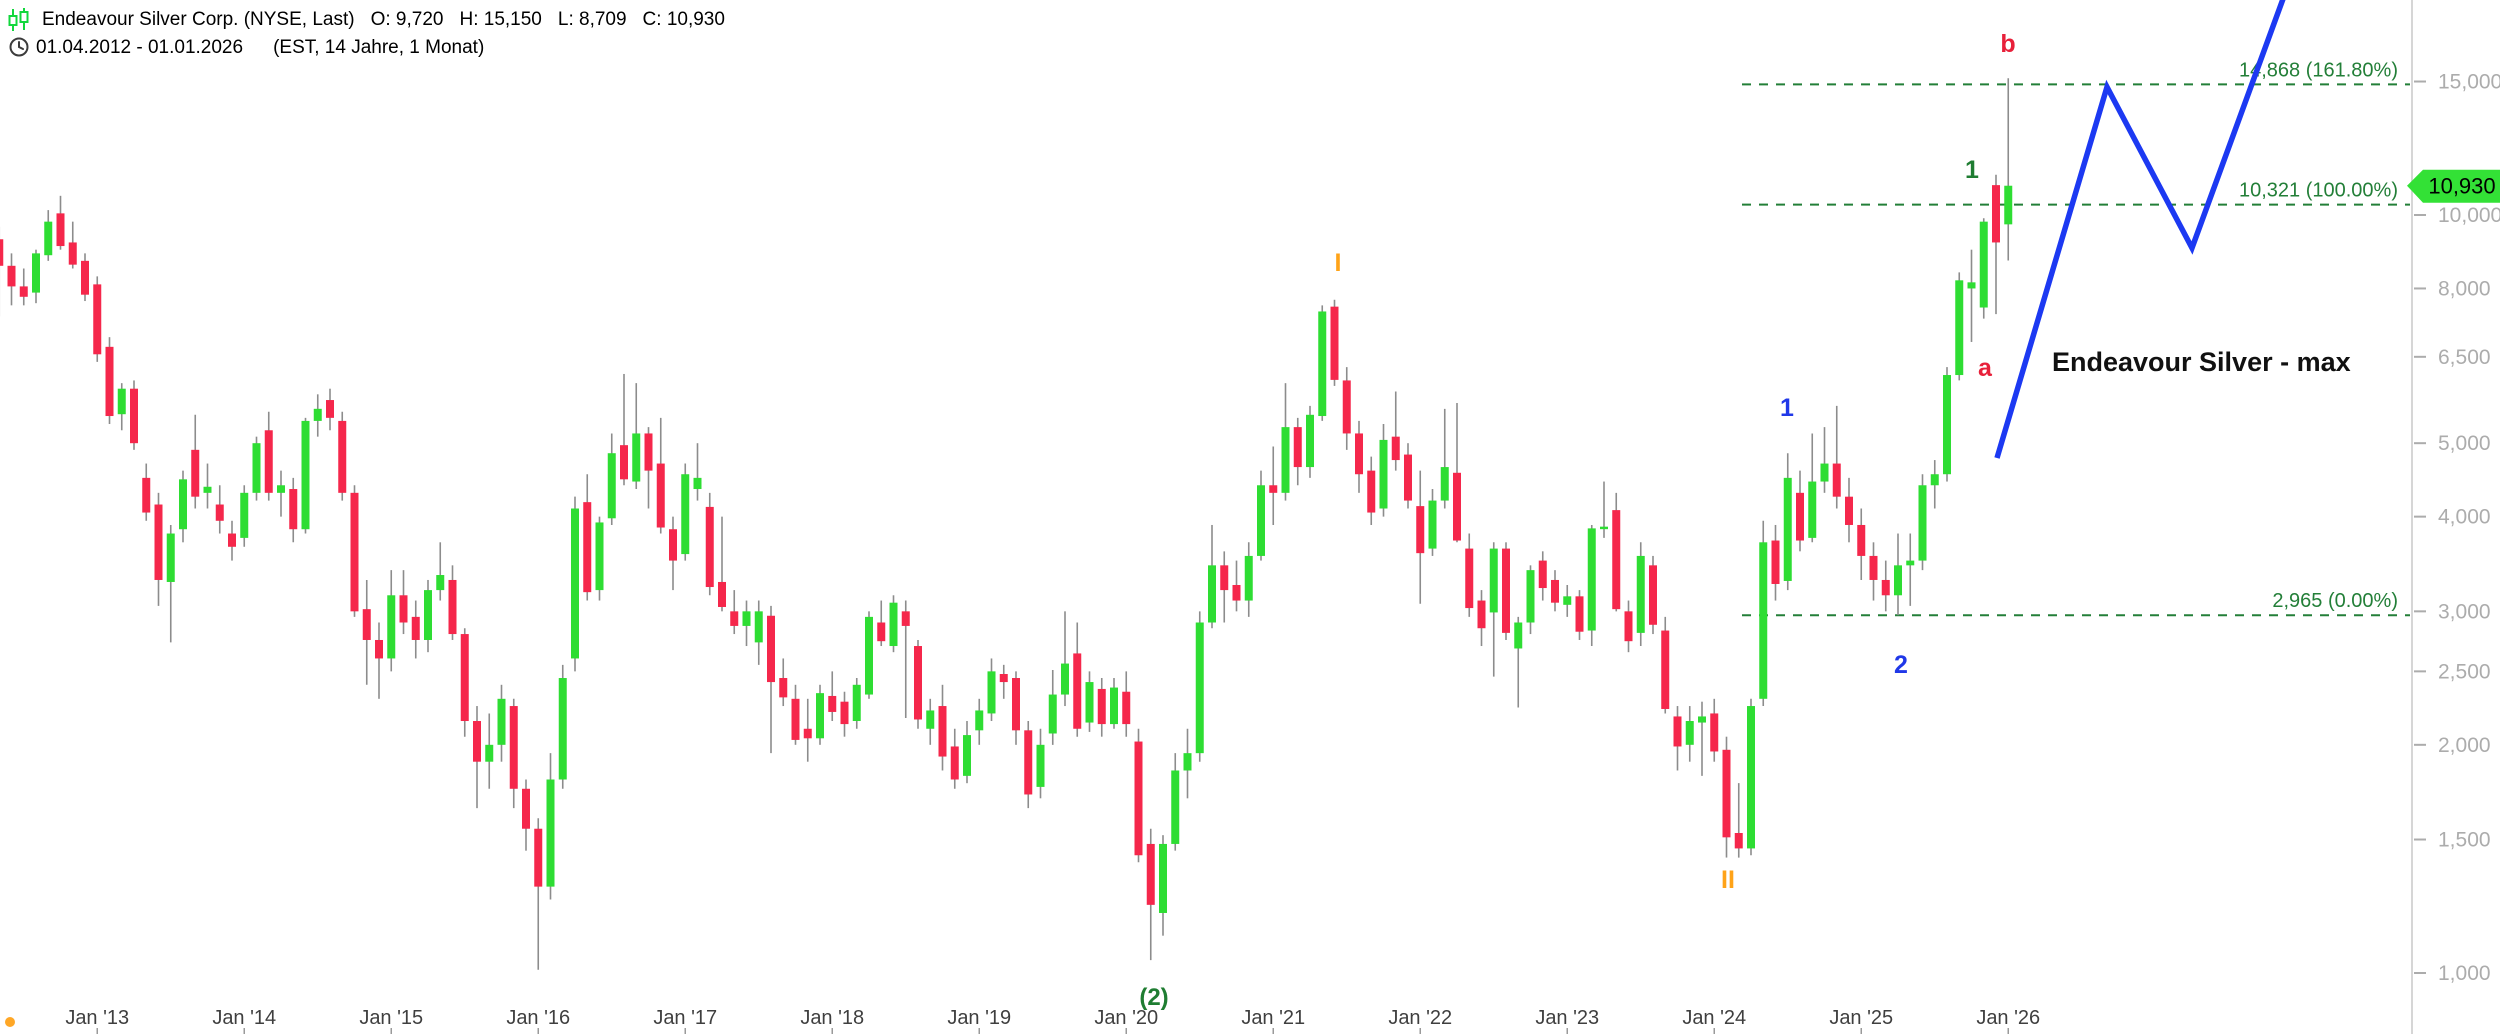 The width and height of the screenshot is (2500, 1034). What do you see at coordinates (19, 48) in the screenshot?
I see `clock-icon` at bounding box center [19, 48].